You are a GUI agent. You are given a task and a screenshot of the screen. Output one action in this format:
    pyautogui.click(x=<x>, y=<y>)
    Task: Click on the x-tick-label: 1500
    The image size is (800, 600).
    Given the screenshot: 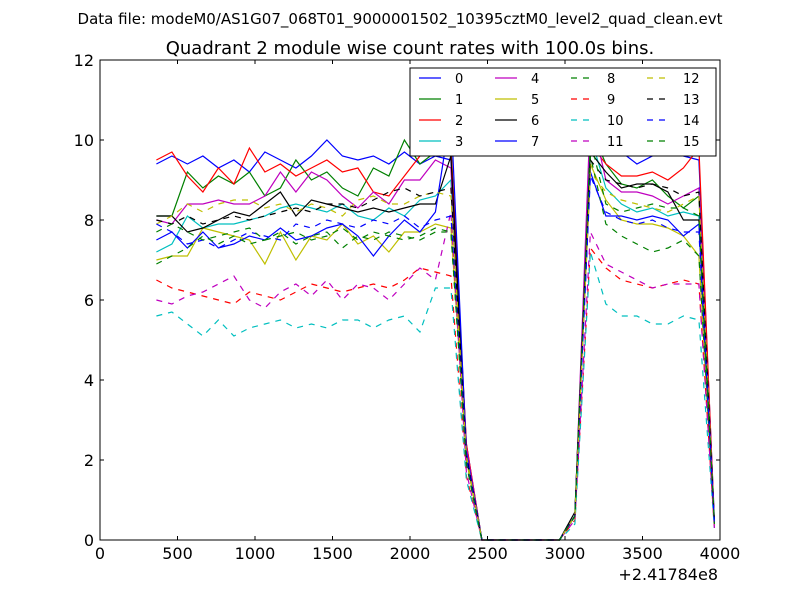 What is the action you would take?
    pyautogui.click(x=332, y=553)
    